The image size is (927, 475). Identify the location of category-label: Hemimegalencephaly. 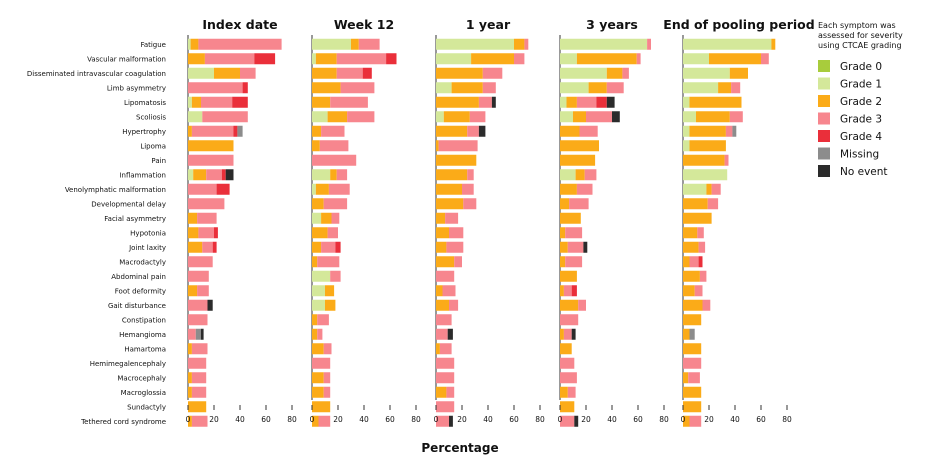
(128, 364).